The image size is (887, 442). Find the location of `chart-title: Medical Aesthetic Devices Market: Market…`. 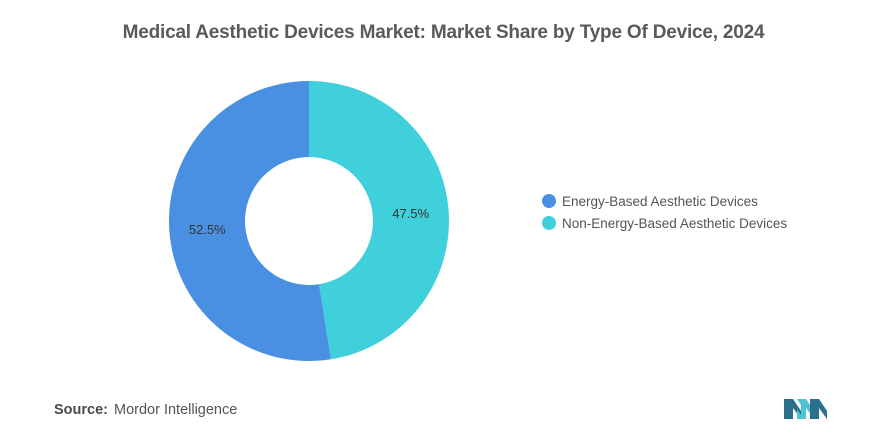

chart-title: Medical Aesthetic Devices Market: Market… is located at coordinates (443, 32).